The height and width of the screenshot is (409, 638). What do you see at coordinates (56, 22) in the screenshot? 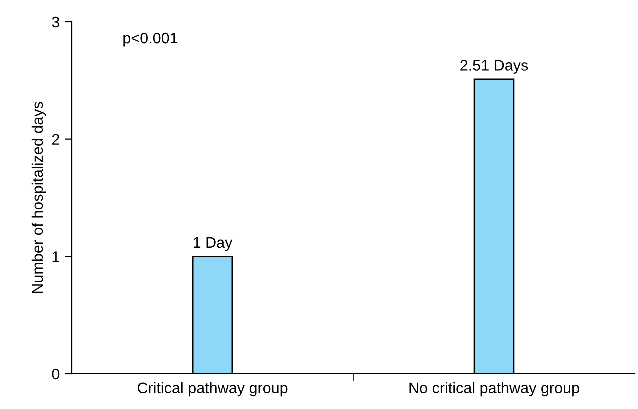
I see `y-tick-label: 3` at bounding box center [56, 22].